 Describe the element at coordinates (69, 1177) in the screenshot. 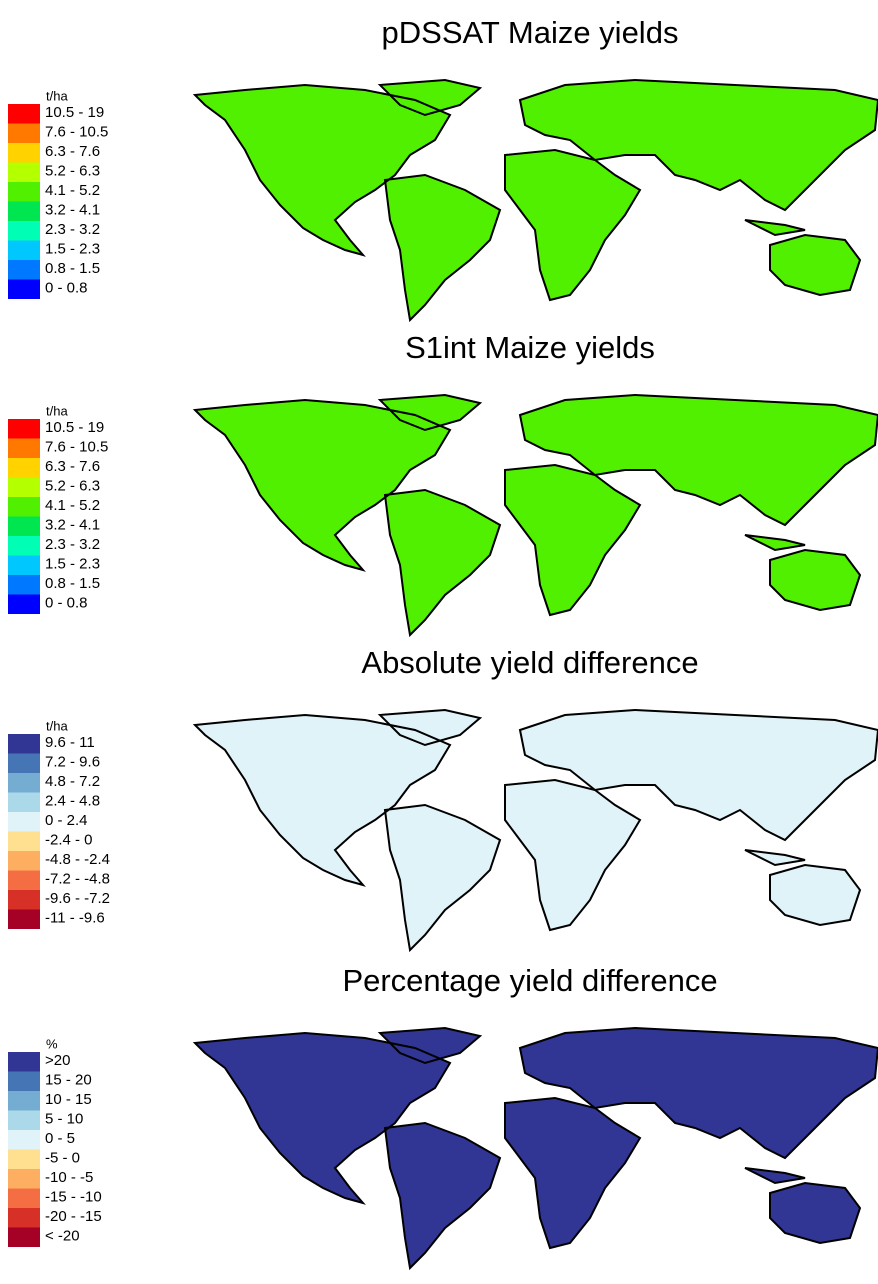

I see `legend-label: -10 - -5` at that location.